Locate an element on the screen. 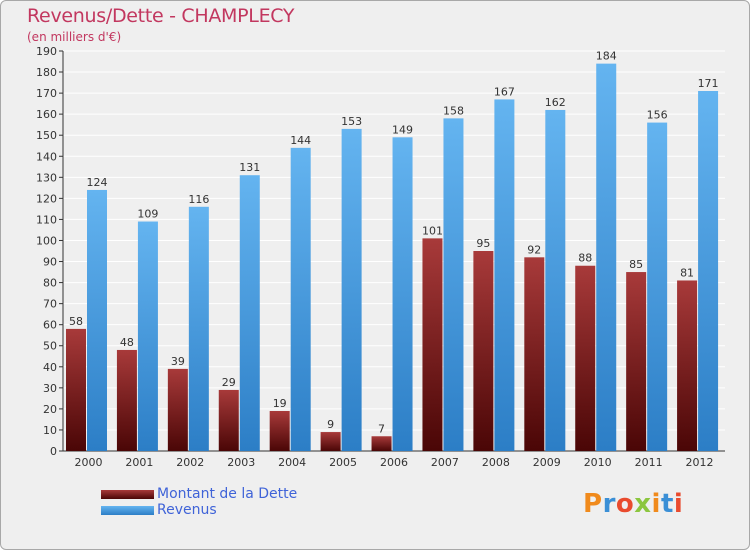 Image resolution: width=750 pixels, height=550 pixels. y-tick-label: 30 is located at coordinates (50, 388).